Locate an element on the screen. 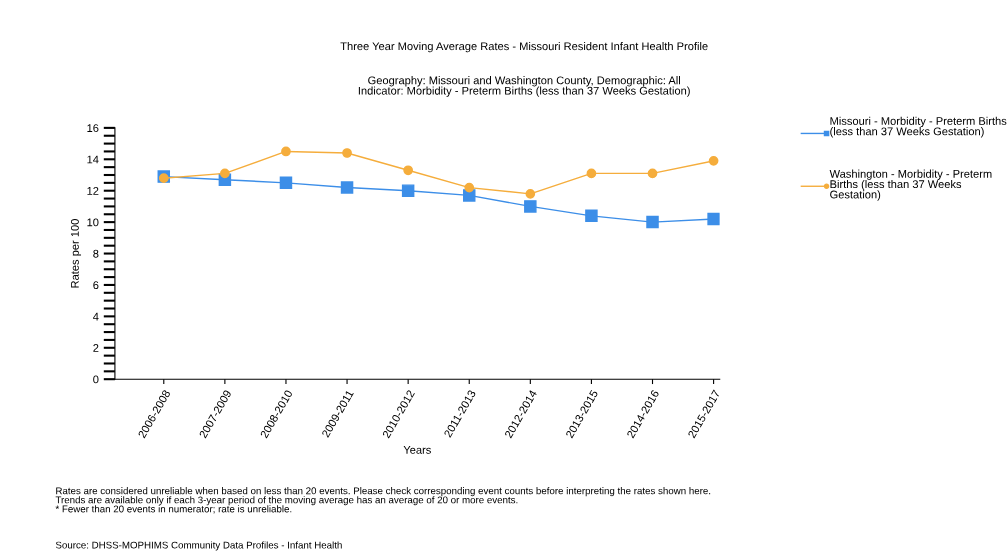  text: Rates are considered unreliable when based on less than 20 events. Please check corresponding event counts before interpreting the rates shown here. Trends are available only if each 3-year period of the moving average has an average of 20 or more events. * Fewer than 20 events in numerator; rate is unreliable. is located at coordinates (383, 500).